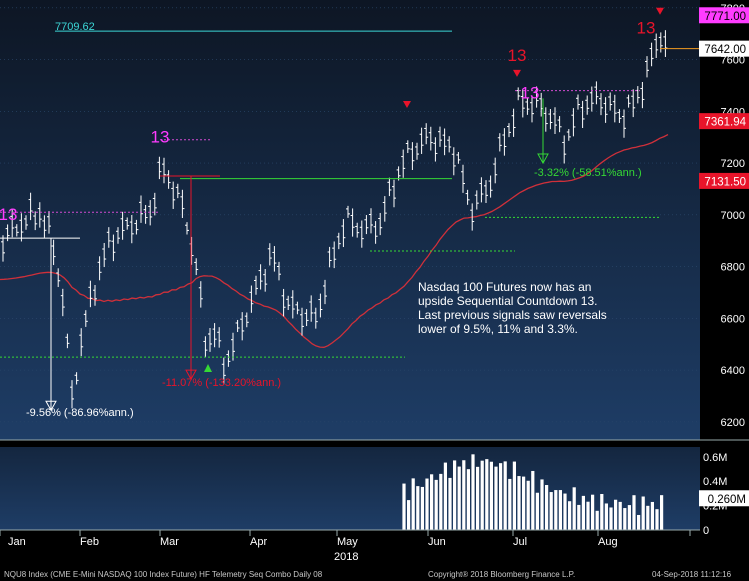 The image size is (749, 581). I want to click on annotation-line-1: Nasdaq 100 Futures now has an, so click(504, 287).